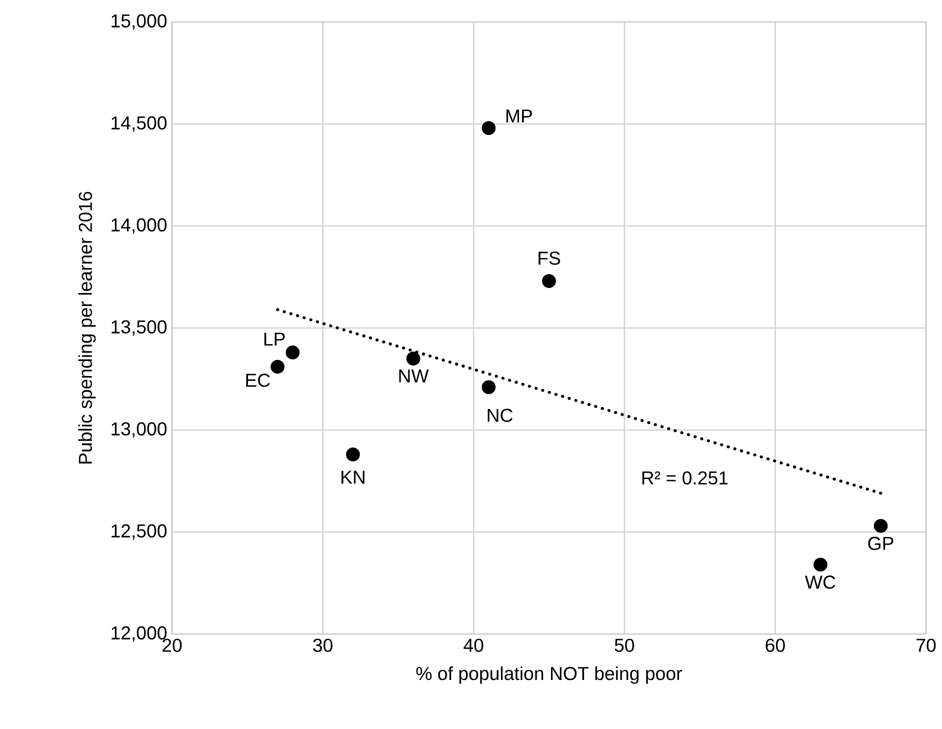 The width and height of the screenshot is (942, 729). What do you see at coordinates (926, 645) in the screenshot?
I see `x-tick-label: 70` at bounding box center [926, 645].